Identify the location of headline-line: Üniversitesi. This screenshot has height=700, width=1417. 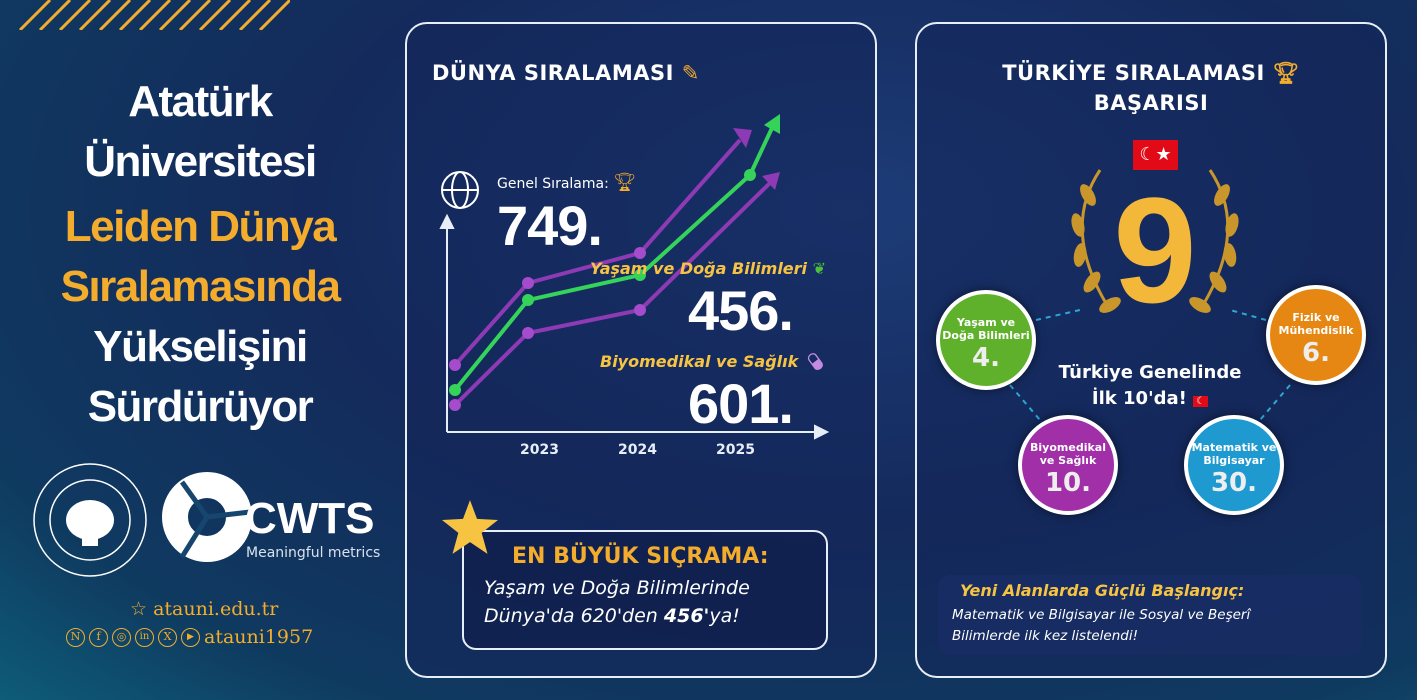
(200, 161).